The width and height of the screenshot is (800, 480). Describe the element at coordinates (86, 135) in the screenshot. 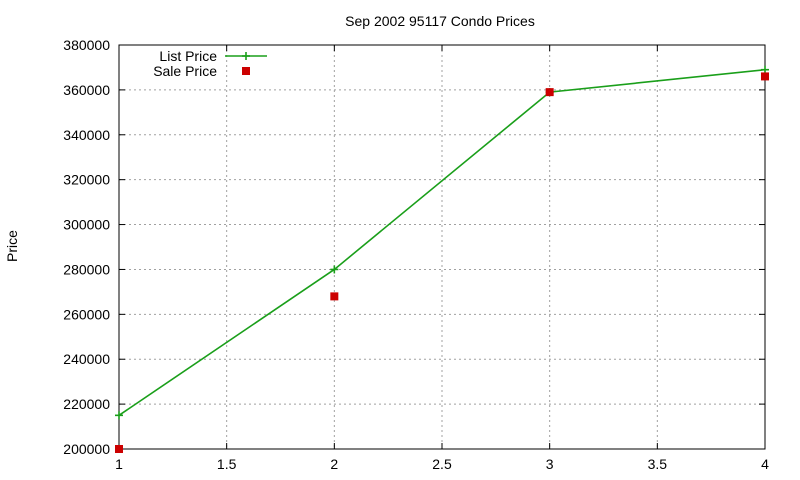

I see `y-tick-label: 340000` at that location.